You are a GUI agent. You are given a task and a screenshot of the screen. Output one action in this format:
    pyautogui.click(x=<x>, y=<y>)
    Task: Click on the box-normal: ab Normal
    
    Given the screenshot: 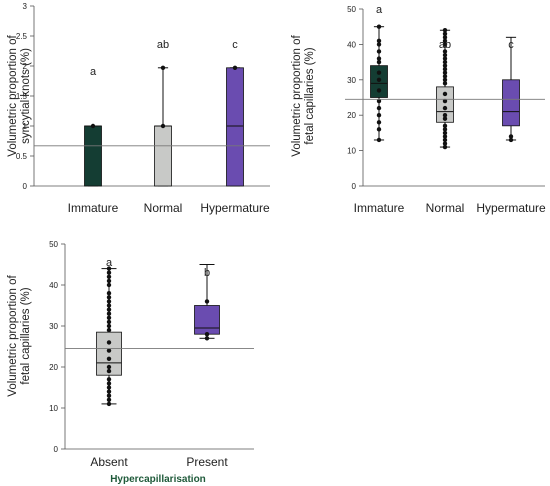 What is the action you would take?
    pyautogui.click(x=163, y=127)
    